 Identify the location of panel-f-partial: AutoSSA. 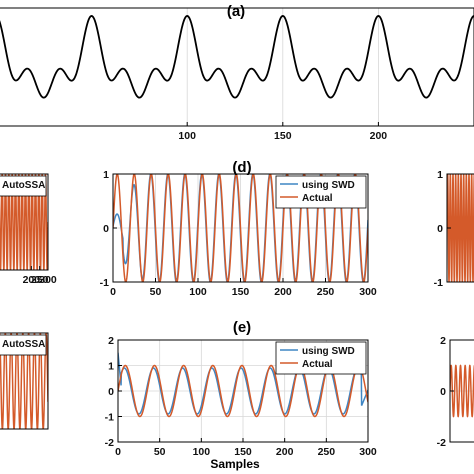
(24, 381).